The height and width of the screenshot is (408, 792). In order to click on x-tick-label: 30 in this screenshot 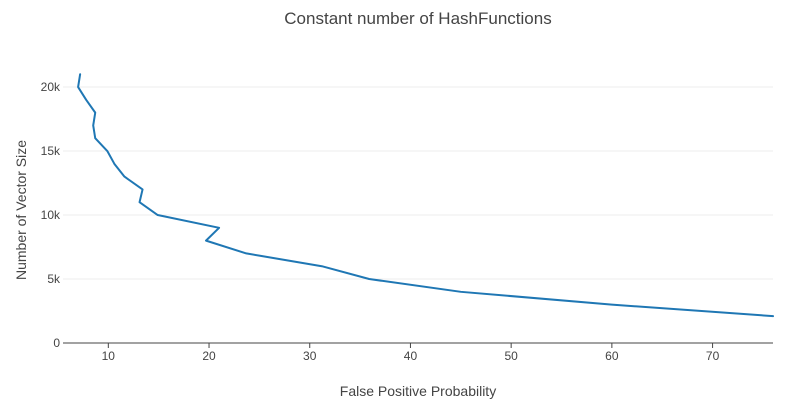, I will do `click(310, 356)`.